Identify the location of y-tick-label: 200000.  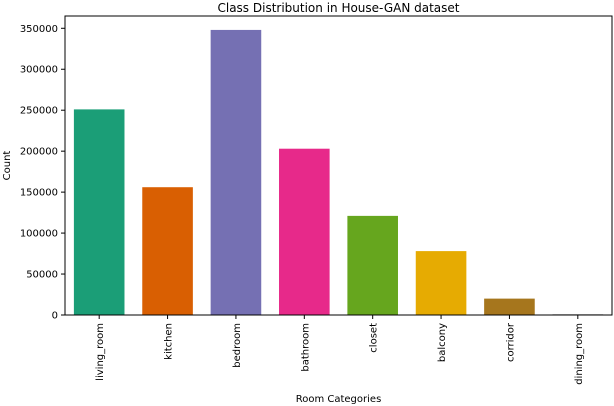
(39, 152).